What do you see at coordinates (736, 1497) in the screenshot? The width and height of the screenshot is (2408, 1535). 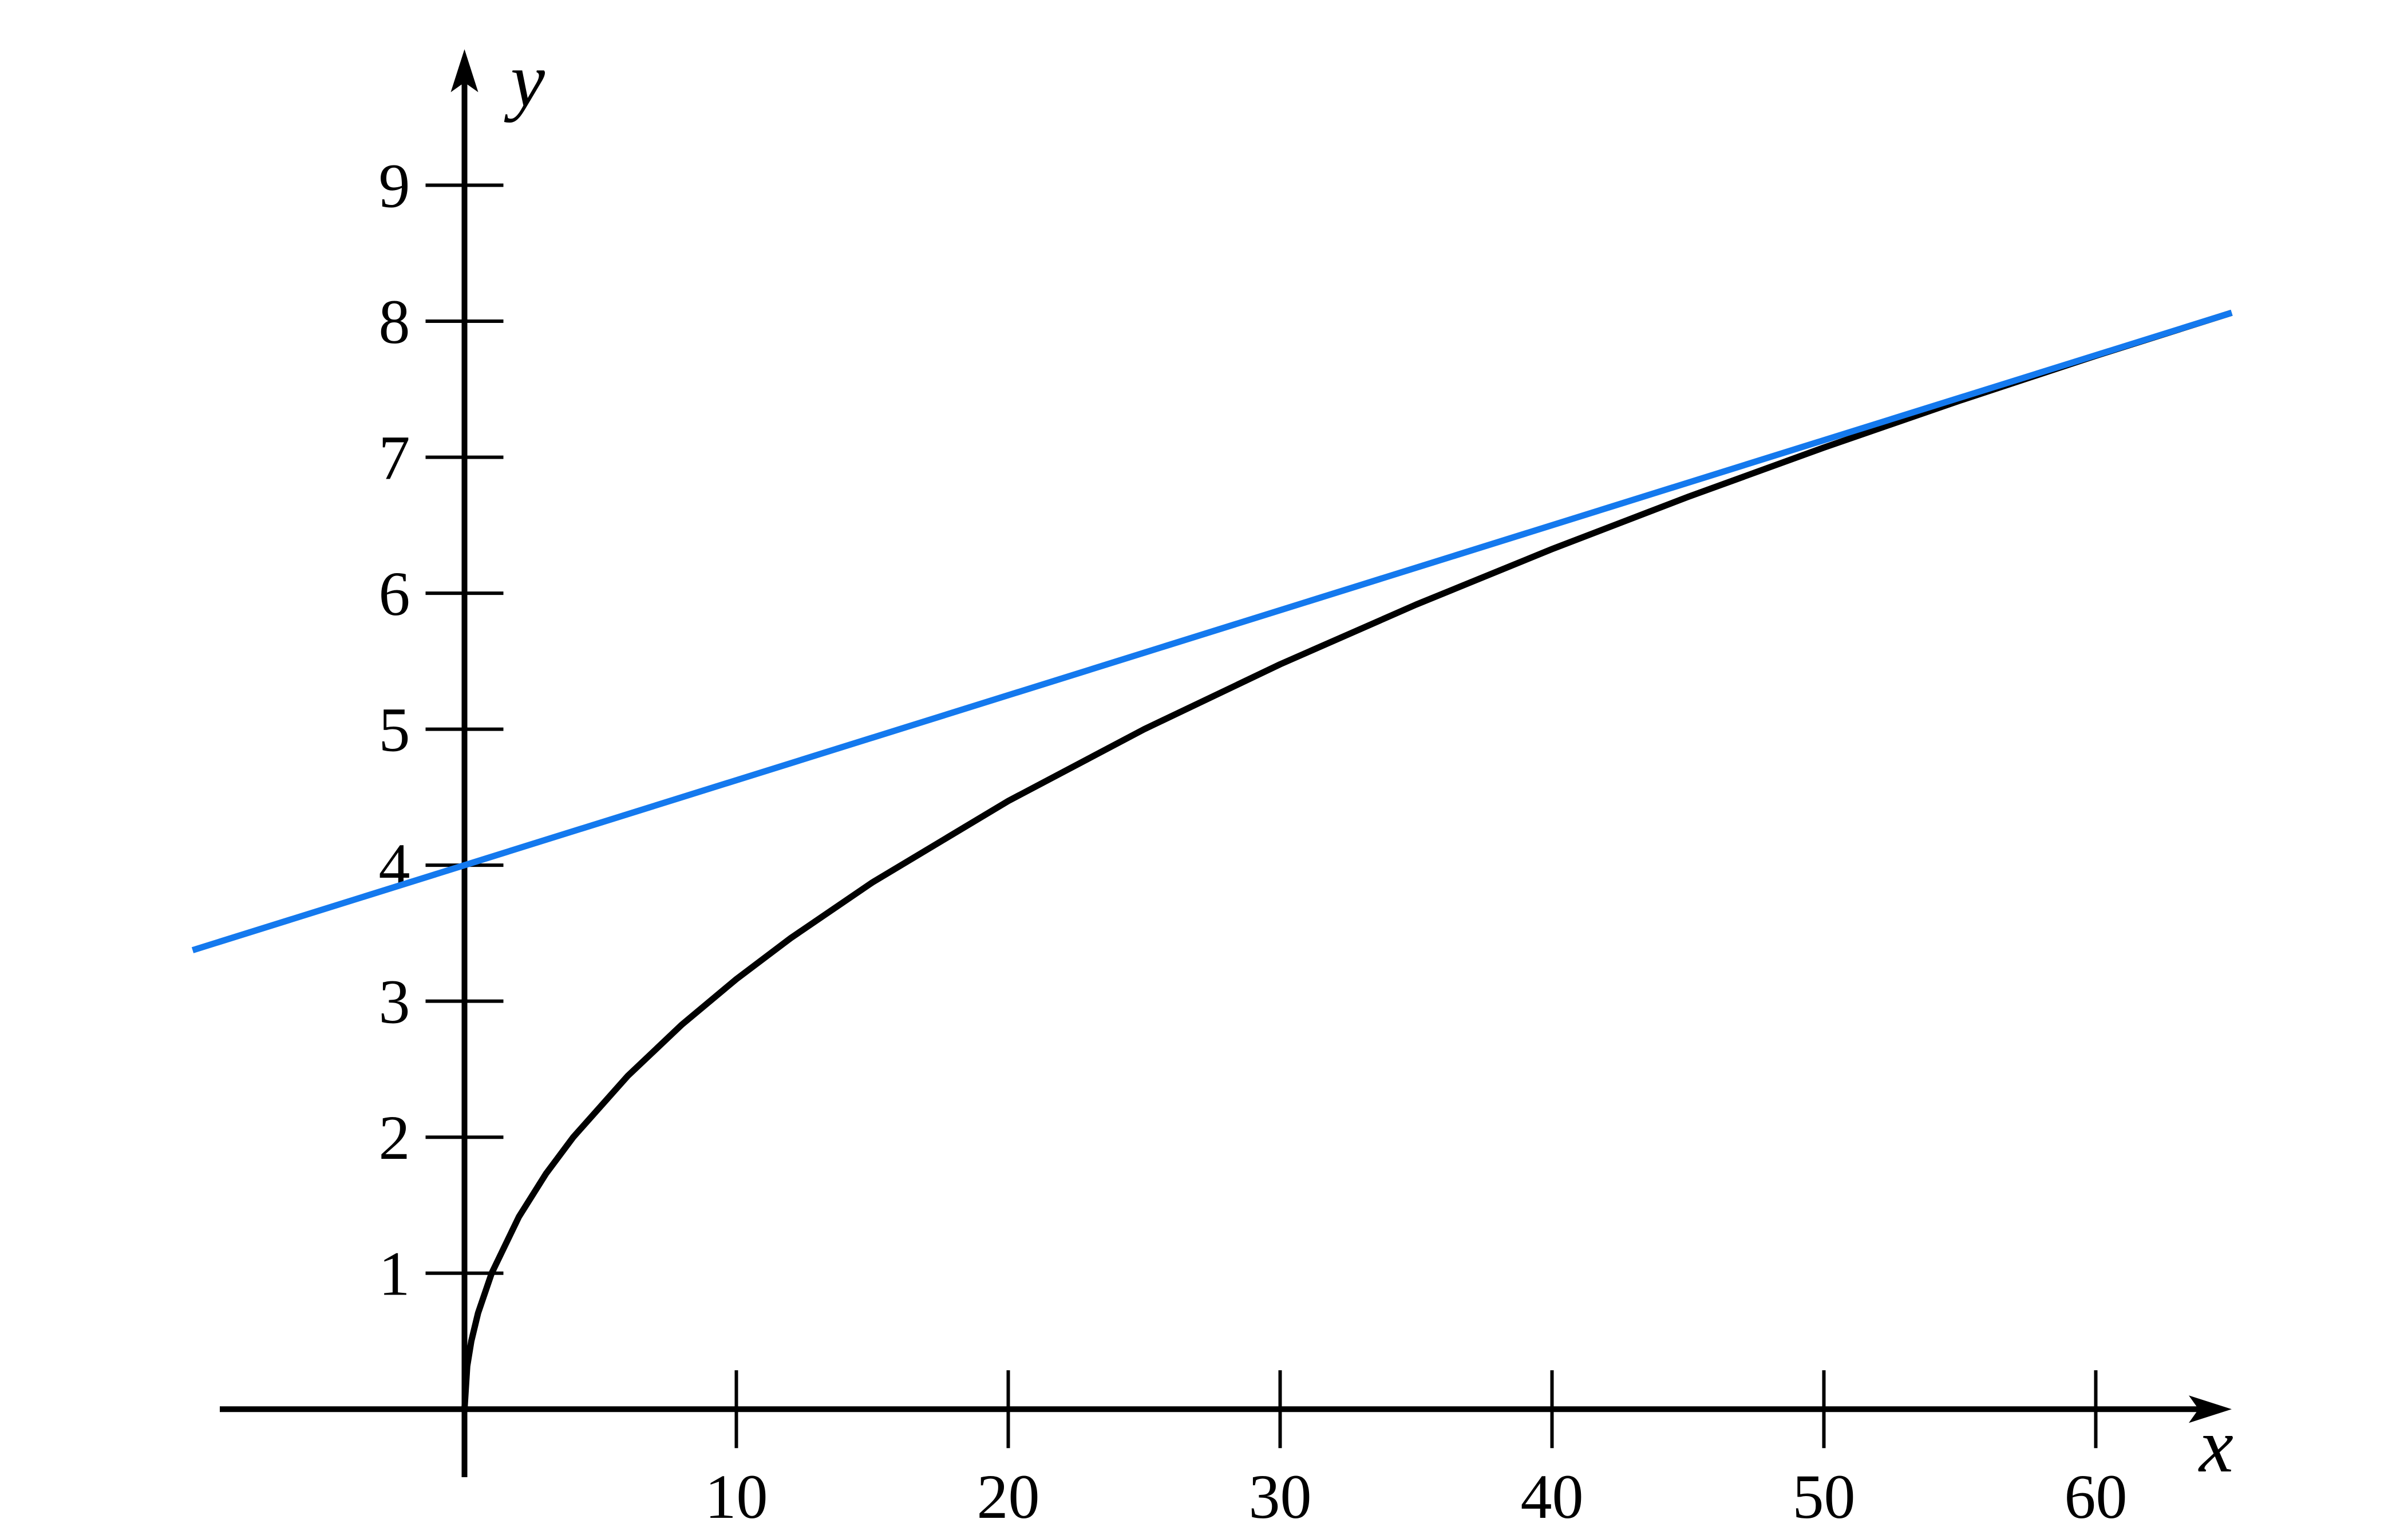 I see `x-tick-label: 10` at bounding box center [736, 1497].